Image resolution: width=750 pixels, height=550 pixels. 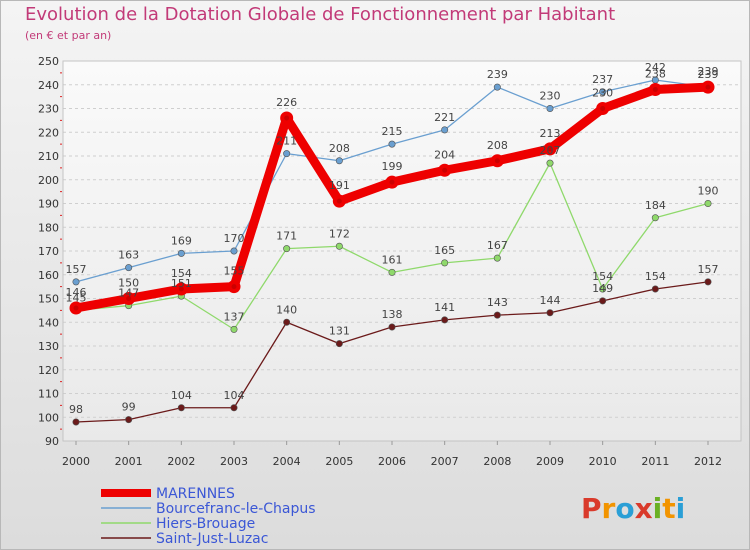 I want to click on data-label: 167, so click(x=497, y=245).